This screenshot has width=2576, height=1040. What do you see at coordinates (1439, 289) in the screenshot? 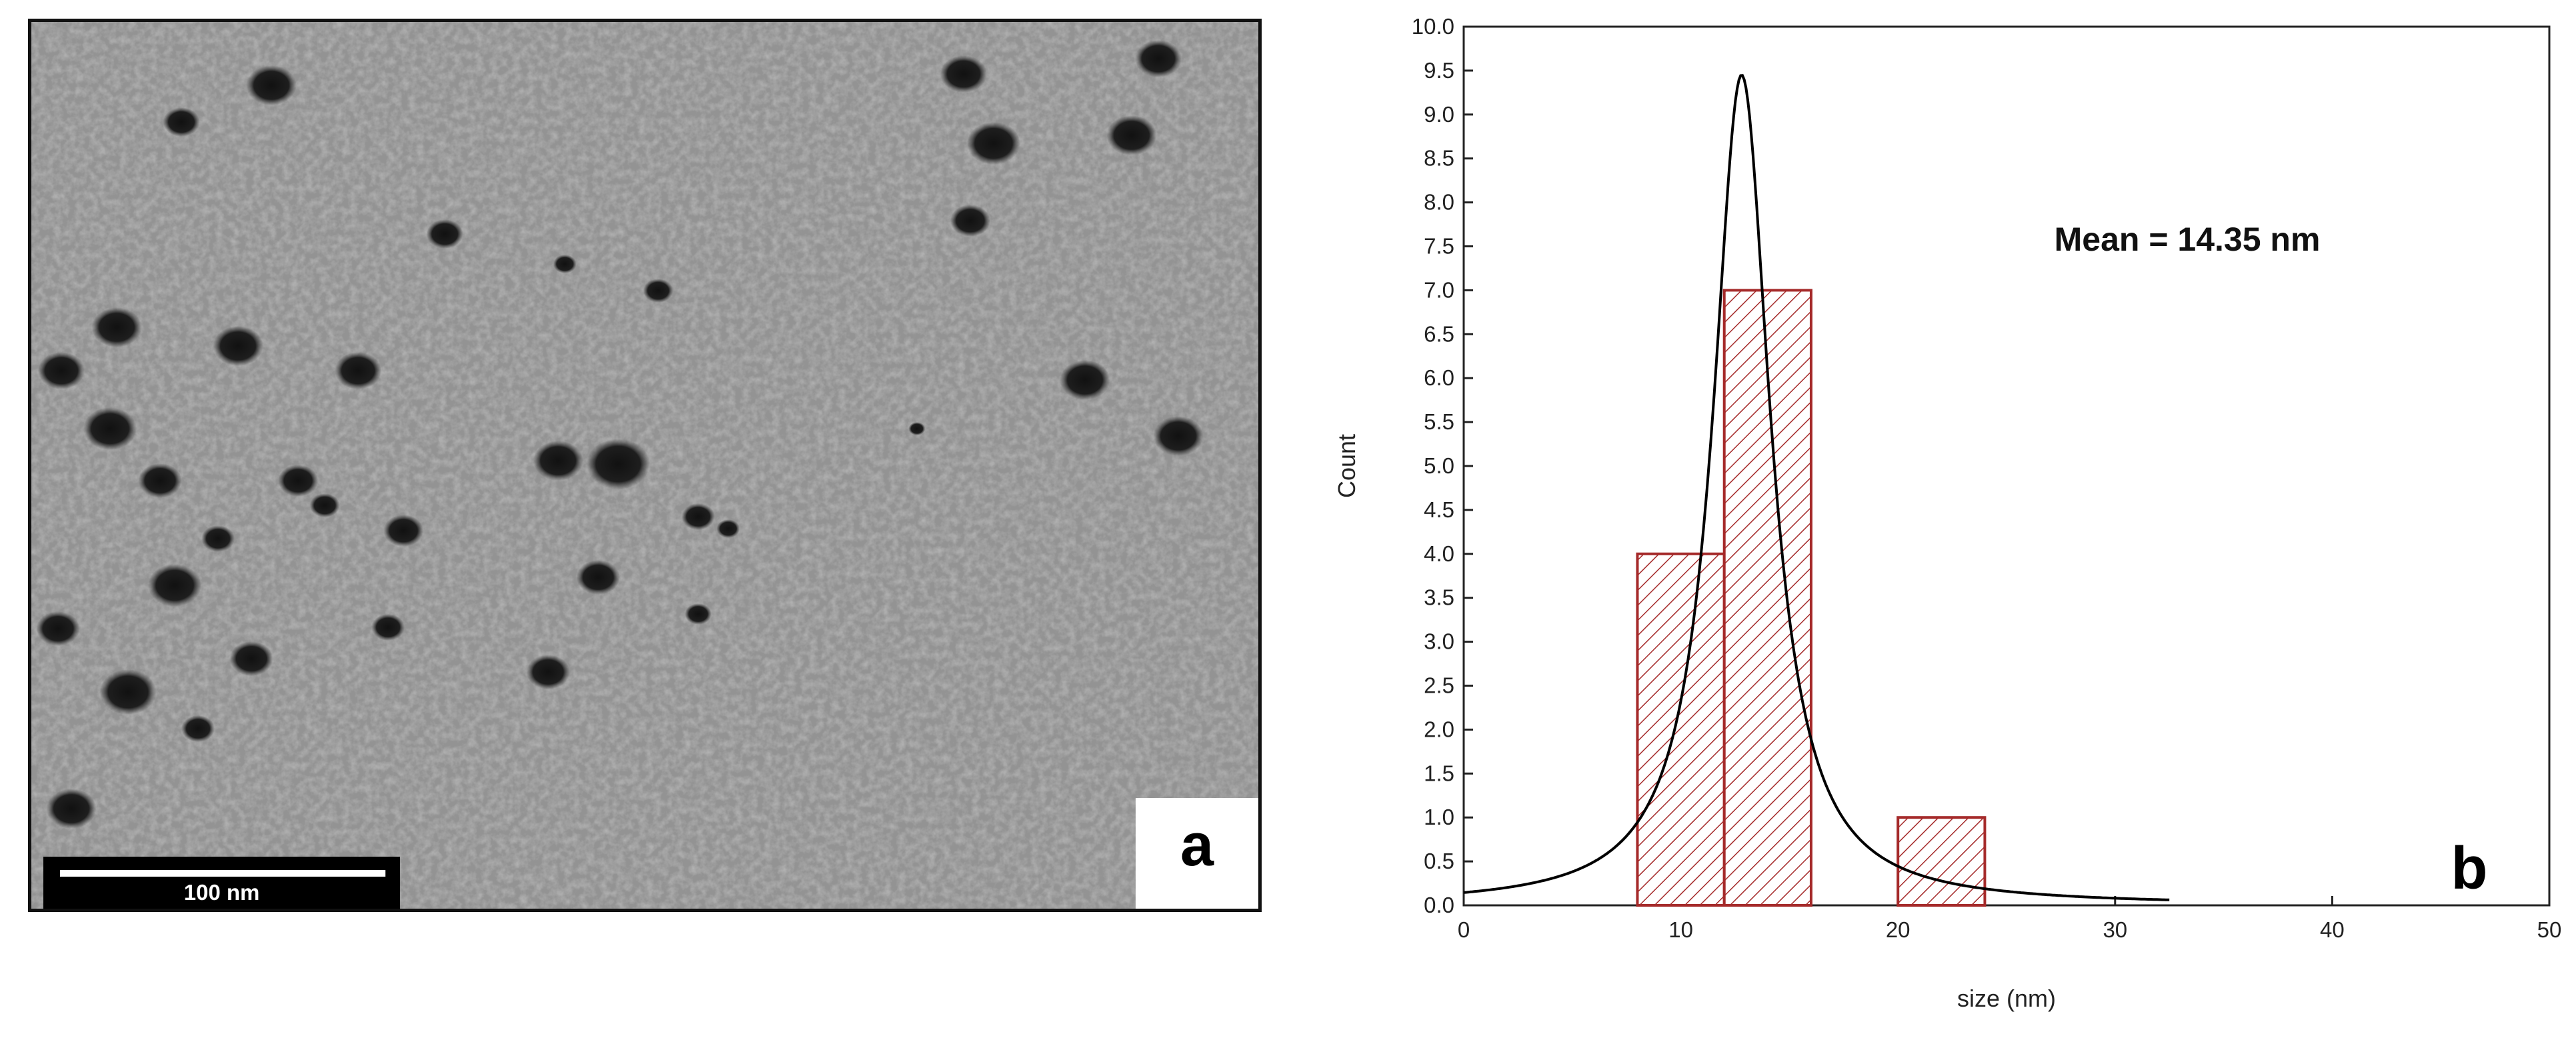
I see `y-tick-label: 7.0` at bounding box center [1439, 289].